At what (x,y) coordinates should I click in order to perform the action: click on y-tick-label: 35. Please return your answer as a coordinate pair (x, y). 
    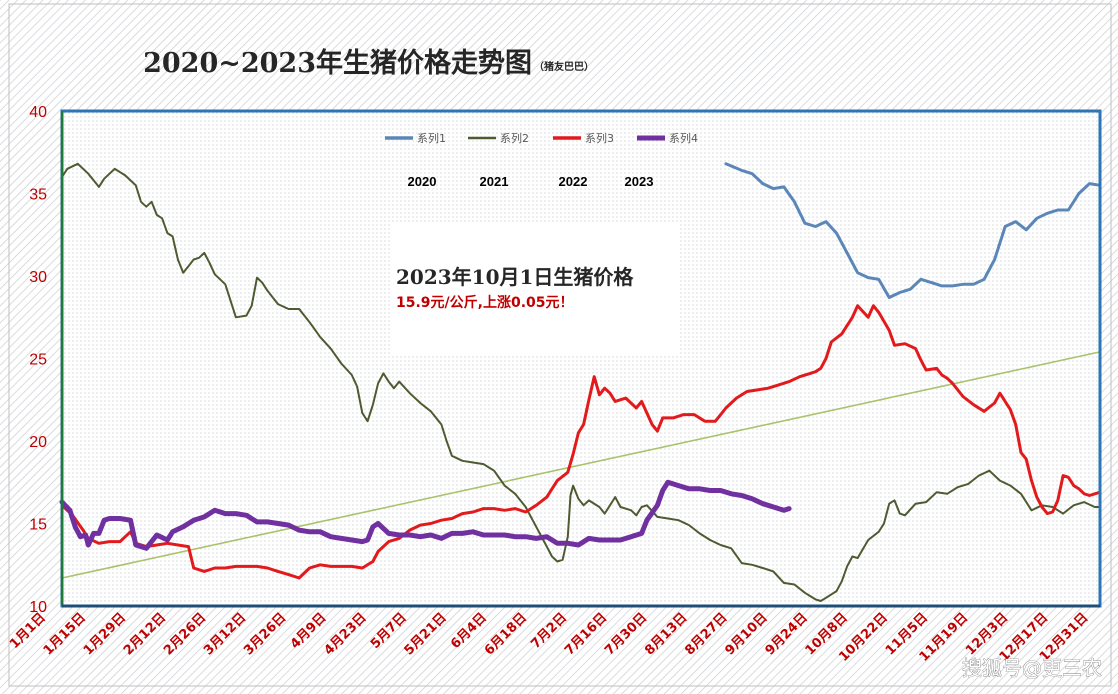
    Looking at the image, I should click on (38, 195).